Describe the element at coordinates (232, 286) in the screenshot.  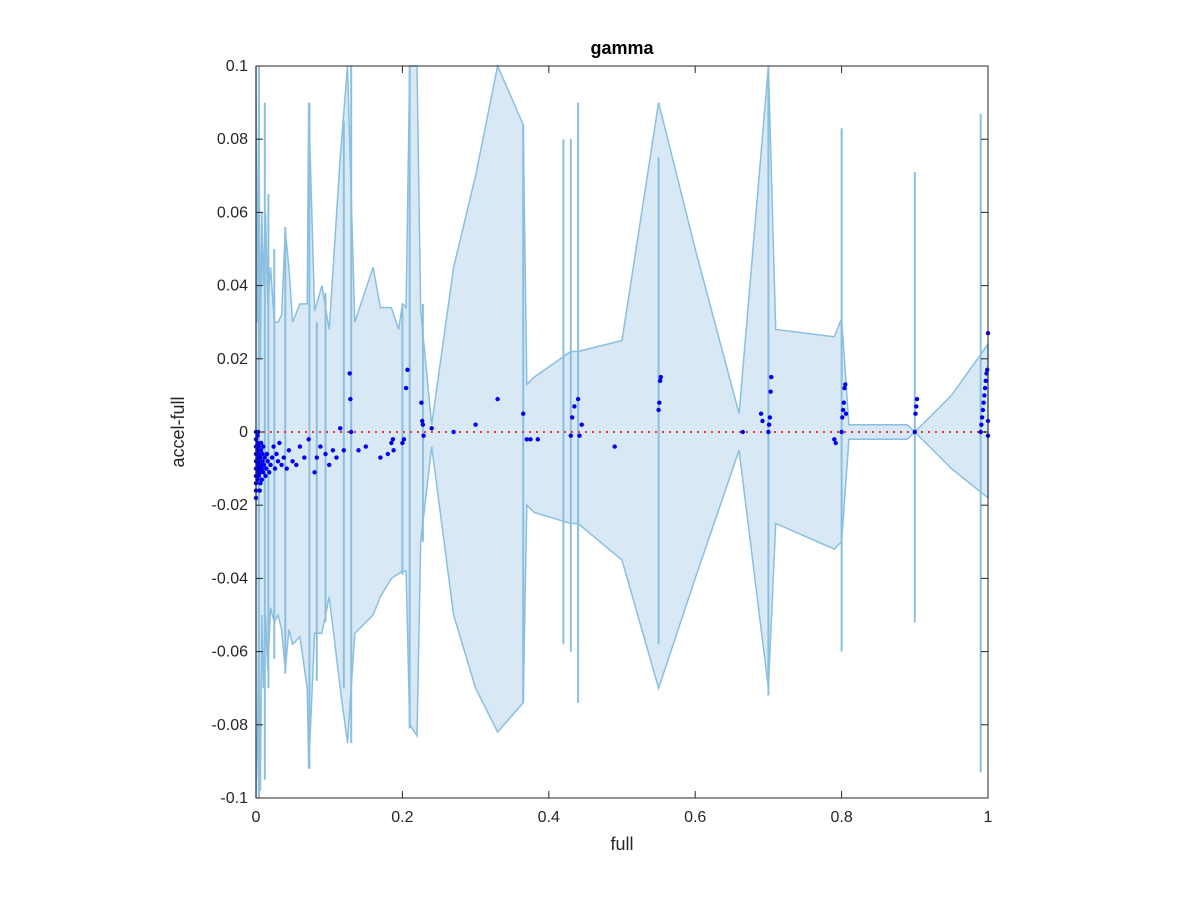
I see `y-tick-label: 0.04` at that location.